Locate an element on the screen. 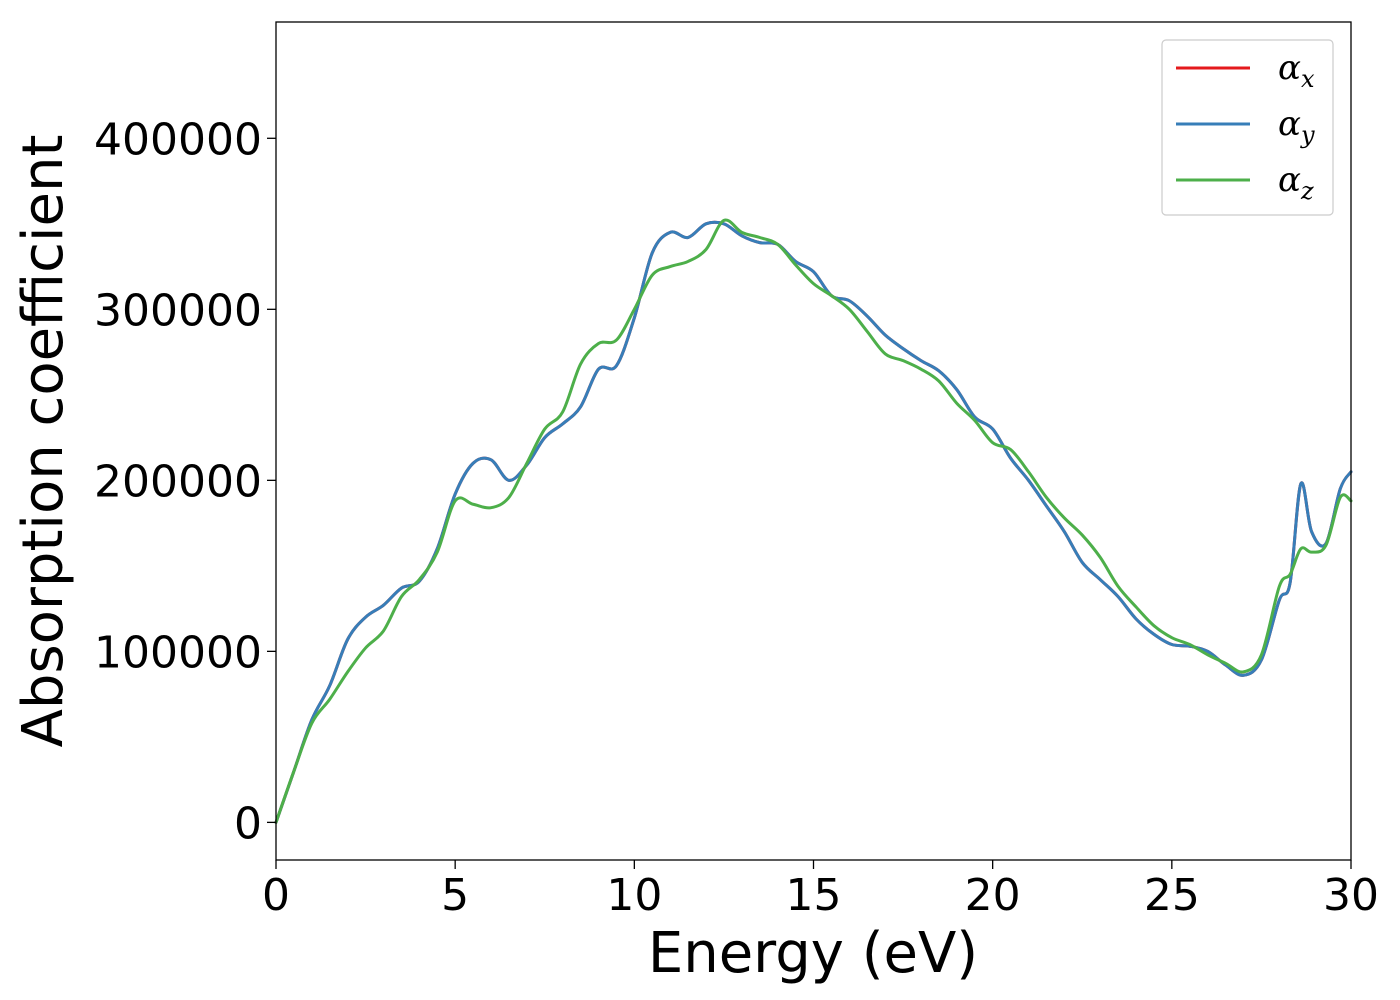 This screenshot has width=1400, height=1000. x-tick-label: 0 is located at coordinates (276, 895).